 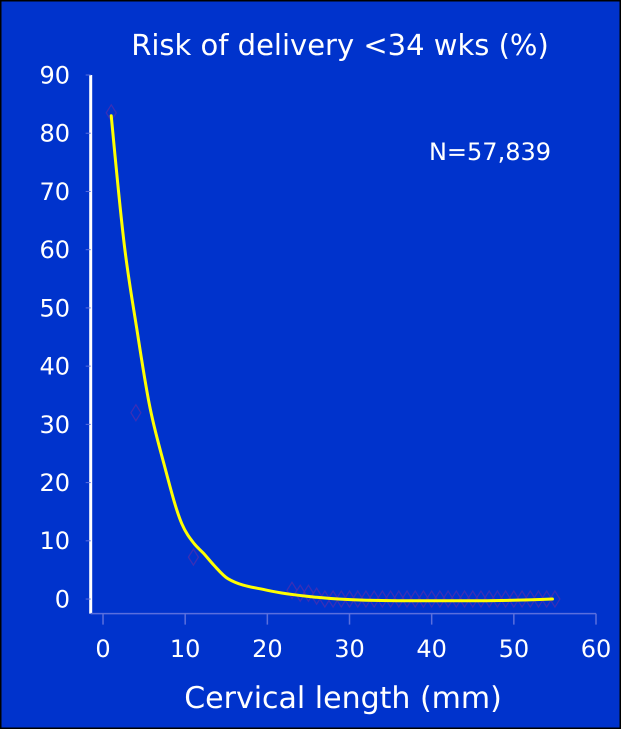 I want to click on y-tick-label: 30, so click(x=54, y=424).